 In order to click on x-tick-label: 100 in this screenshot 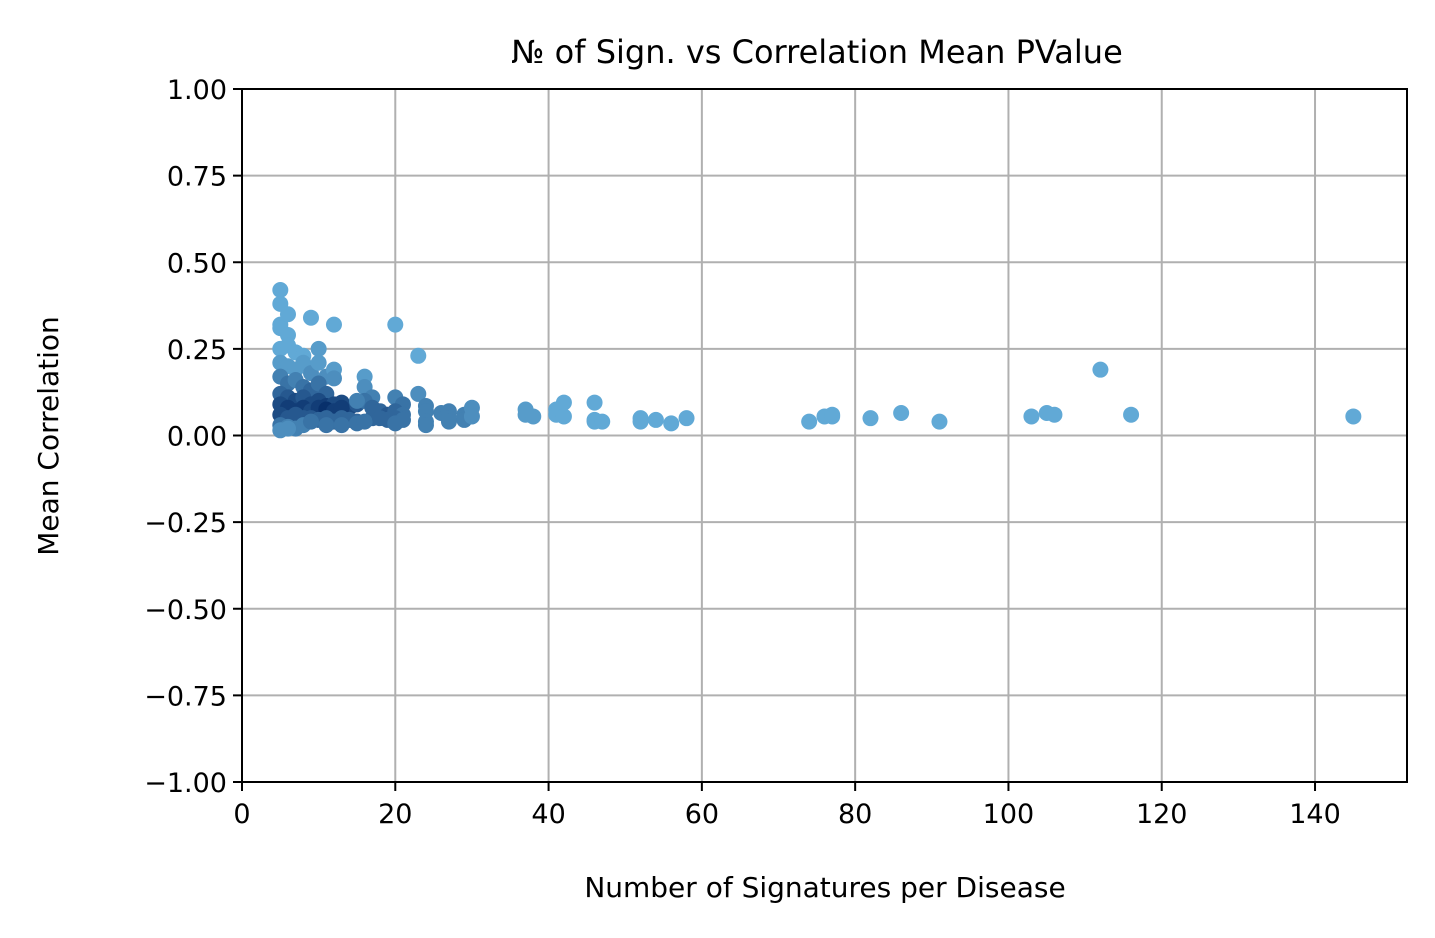, I will do `click(1009, 814)`.